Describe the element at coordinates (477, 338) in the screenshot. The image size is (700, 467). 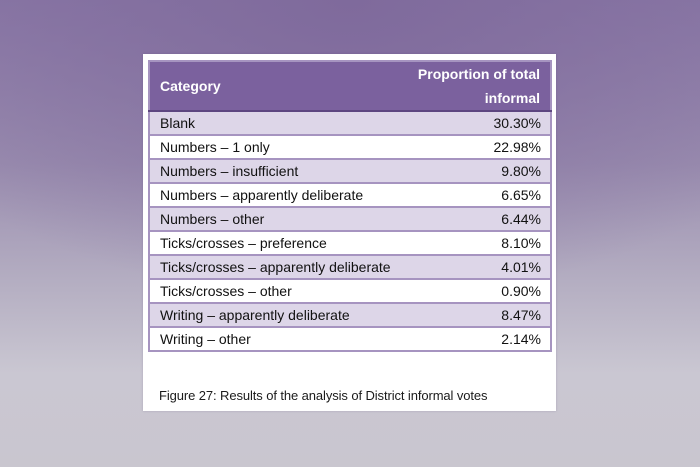
I see `row-value: 2.14%` at that location.